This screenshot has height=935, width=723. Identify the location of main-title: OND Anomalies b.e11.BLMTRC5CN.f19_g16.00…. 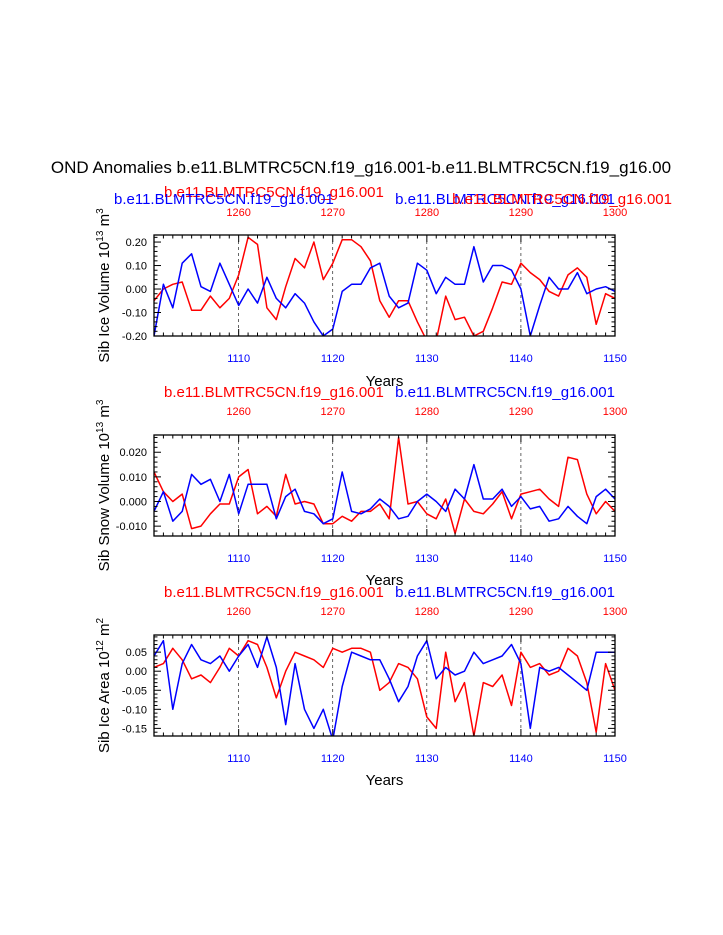
(361, 167).